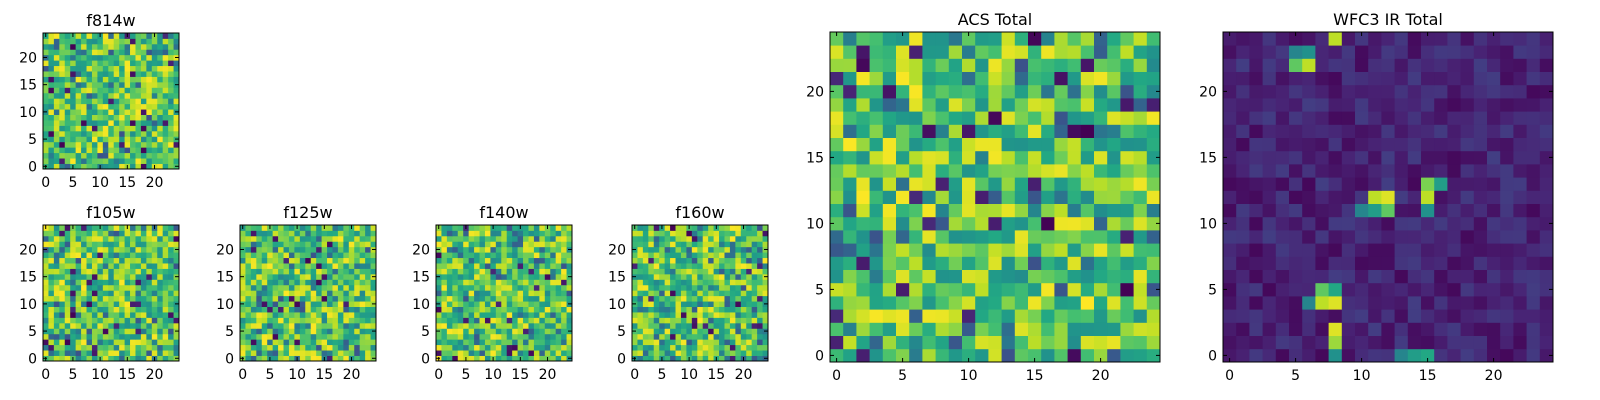 This screenshot has width=1600, height=400. I want to click on y-tick-label: 20, so click(617, 251).